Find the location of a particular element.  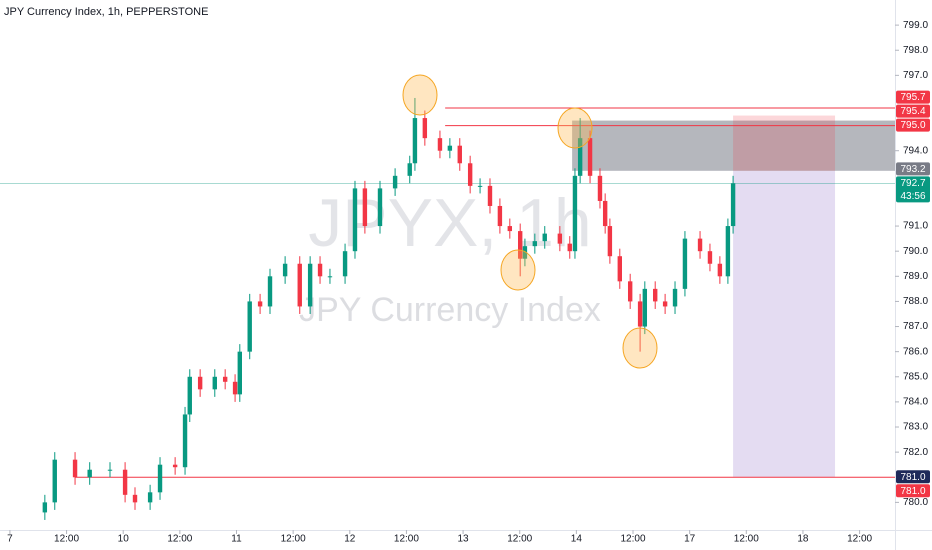

x-tick-label: 14 is located at coordinates (577, 539).